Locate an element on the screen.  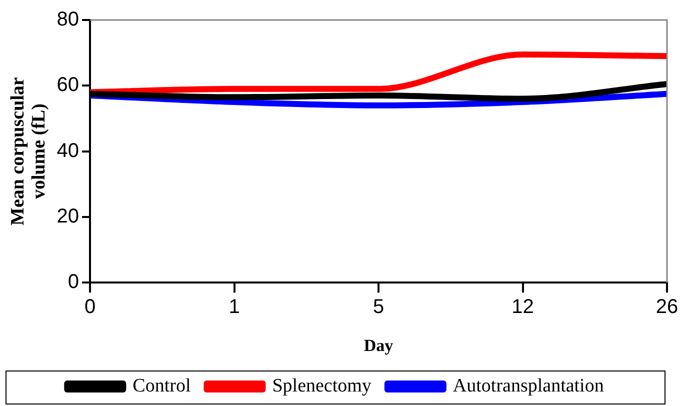
legend-label: Autotransplantation is located at coordinates (528, 385).